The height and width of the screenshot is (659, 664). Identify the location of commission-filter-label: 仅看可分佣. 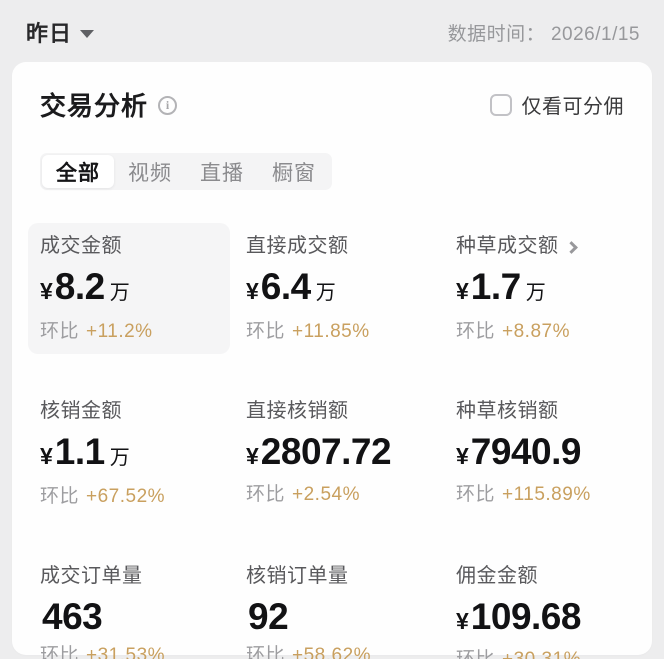
(572, 107).